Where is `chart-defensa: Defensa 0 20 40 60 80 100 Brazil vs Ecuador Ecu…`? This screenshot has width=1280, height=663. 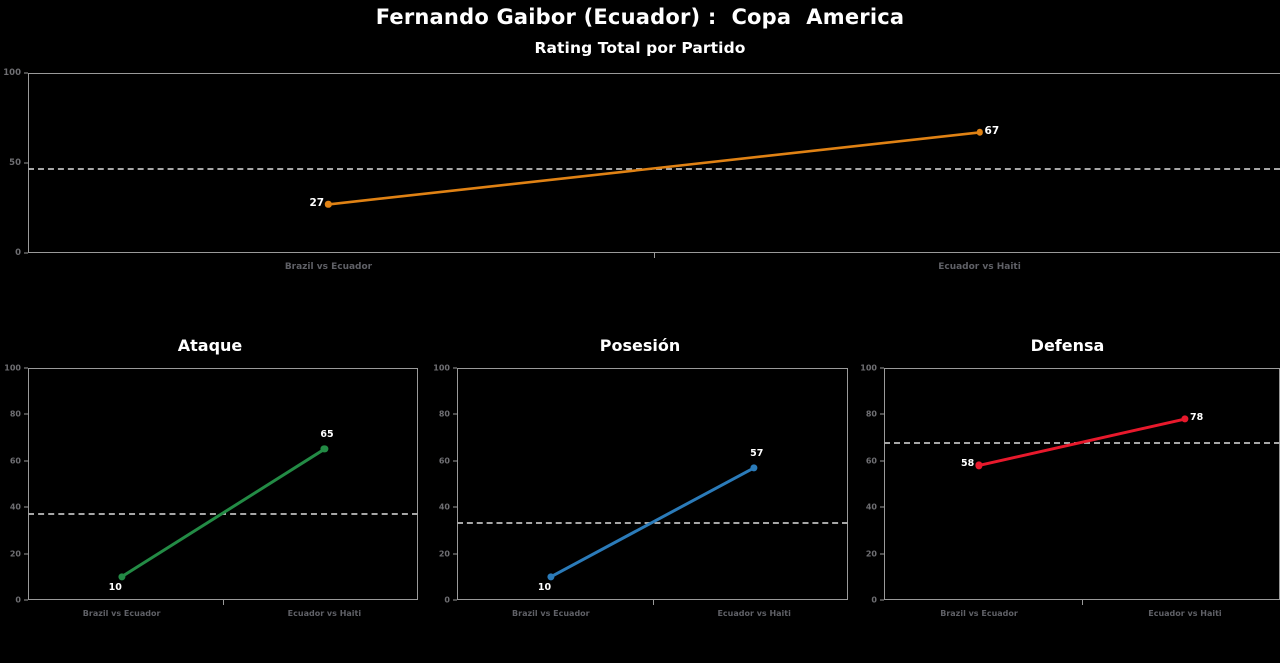 chart-defensa: Defensa 0 20 40 60 80 100 Brazil vs Ecuador Ecu… is located at coordinates (1067, 481).